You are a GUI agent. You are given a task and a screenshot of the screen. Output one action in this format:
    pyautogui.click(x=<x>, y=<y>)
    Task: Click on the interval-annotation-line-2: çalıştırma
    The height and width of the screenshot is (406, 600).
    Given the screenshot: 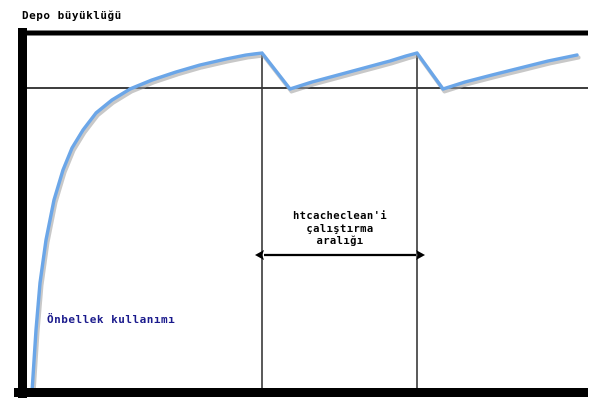 What is the action you would take?
    pyautogui.click(x=340, y=228)
    